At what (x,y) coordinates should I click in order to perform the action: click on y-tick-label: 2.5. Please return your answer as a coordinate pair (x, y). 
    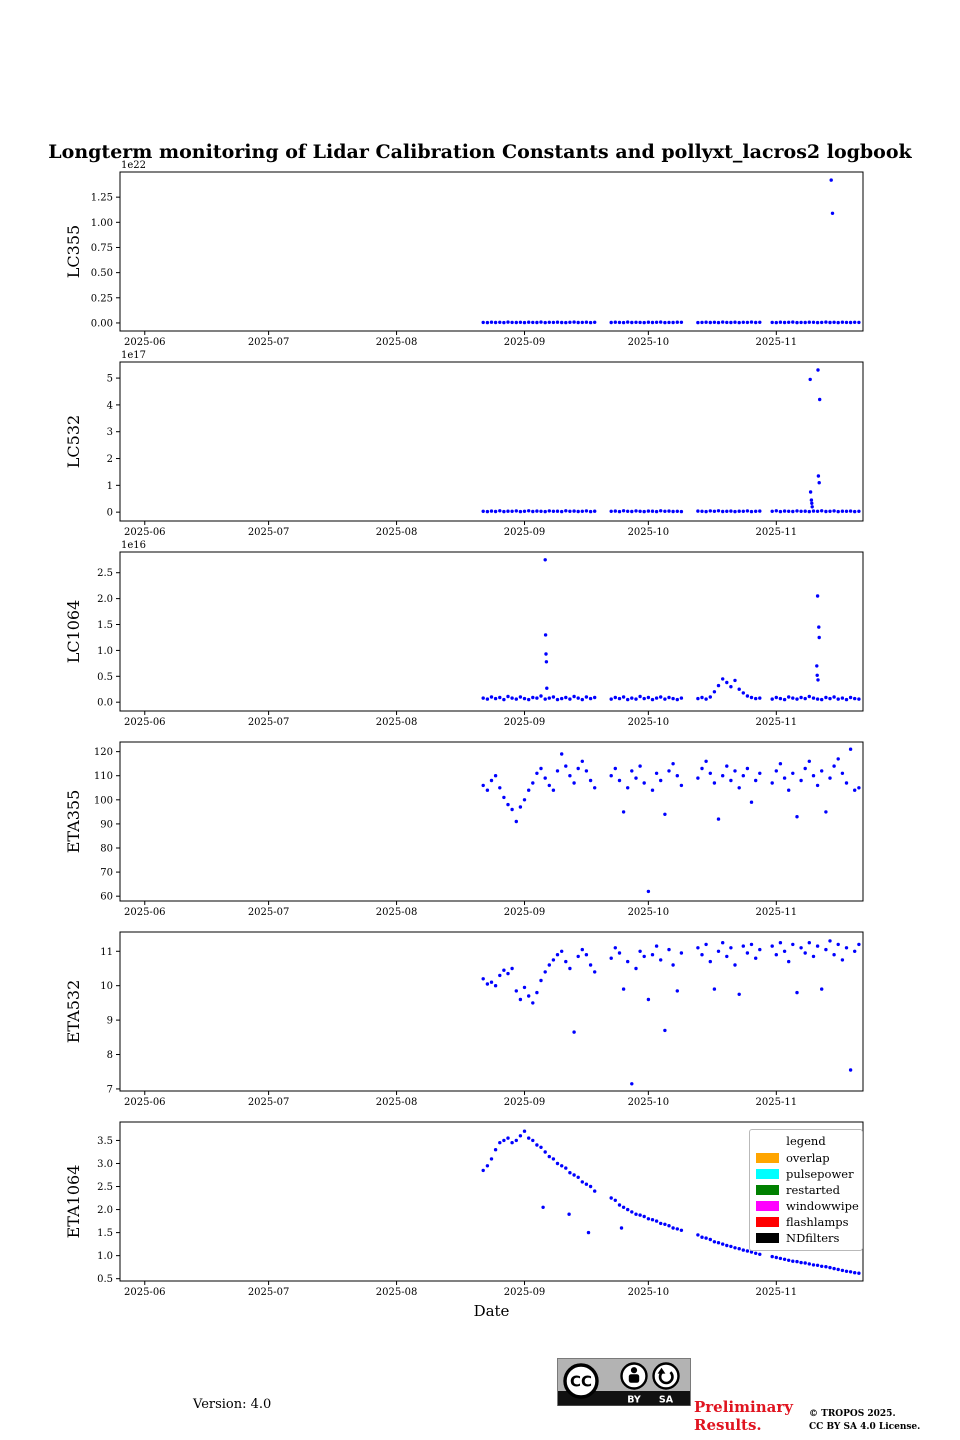
    Looking at the image, I should click on (105, 573).